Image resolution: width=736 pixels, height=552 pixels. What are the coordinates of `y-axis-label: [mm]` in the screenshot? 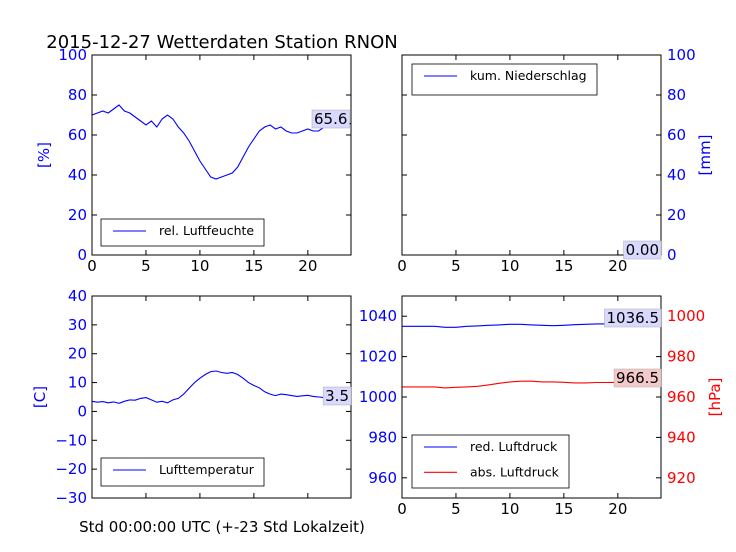 It's located at (705, 155).